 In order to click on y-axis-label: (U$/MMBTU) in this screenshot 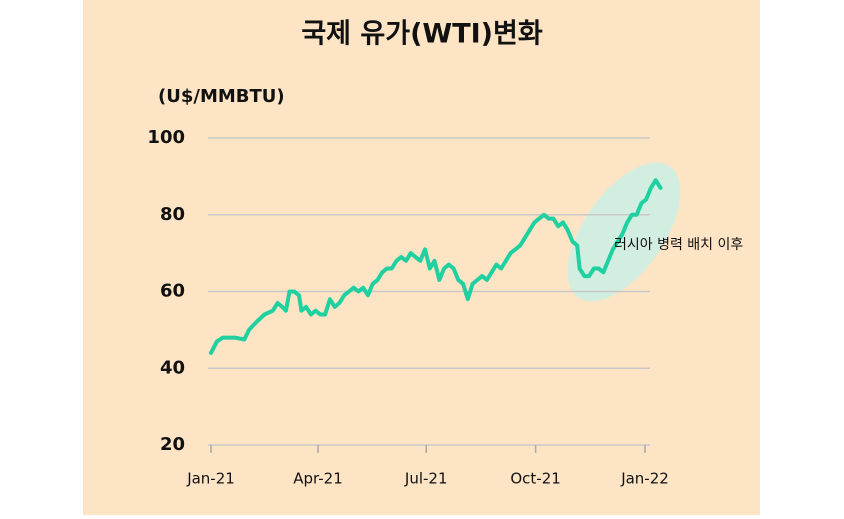, I will do `click(221, 96)`.